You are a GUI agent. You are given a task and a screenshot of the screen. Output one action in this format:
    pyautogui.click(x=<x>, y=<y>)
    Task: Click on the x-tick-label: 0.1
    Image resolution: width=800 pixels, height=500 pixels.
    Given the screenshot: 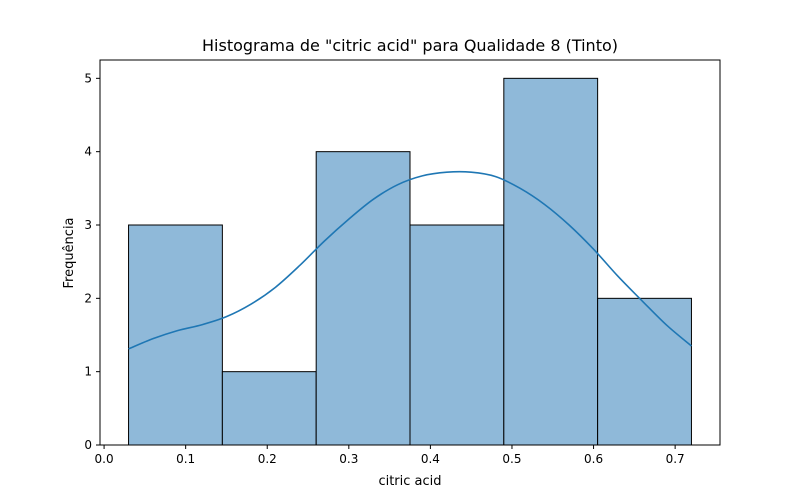 What is the action you would take?
    pyautogui.click(x=185, y=459)
    